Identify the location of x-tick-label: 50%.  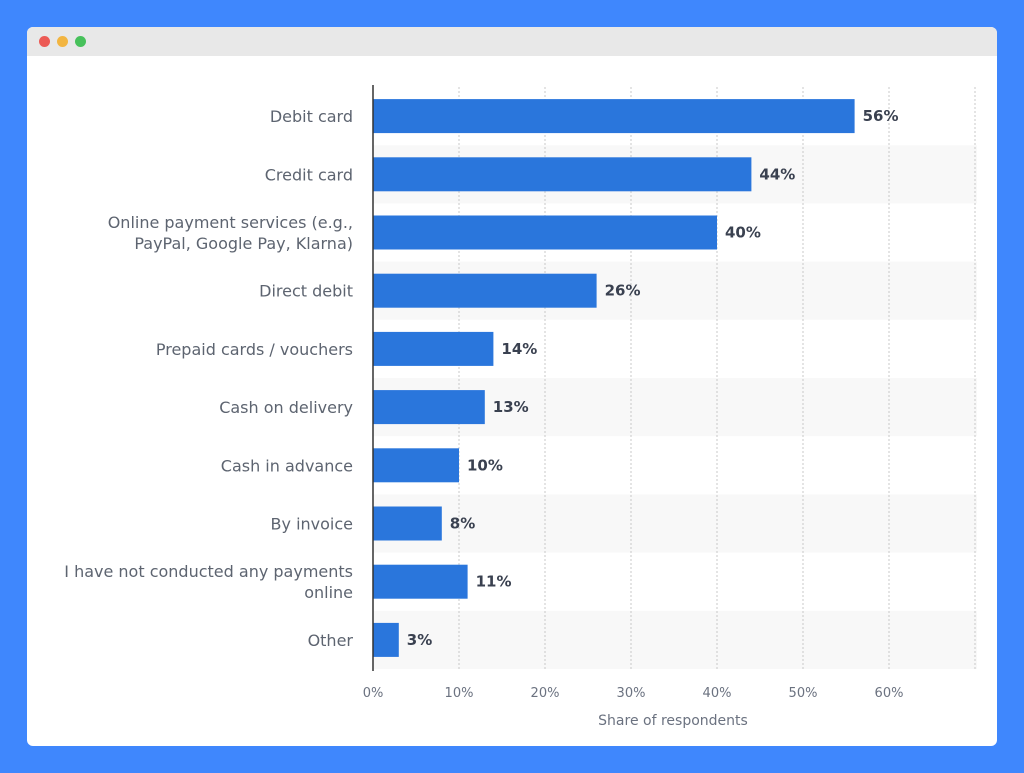
(803, 693).